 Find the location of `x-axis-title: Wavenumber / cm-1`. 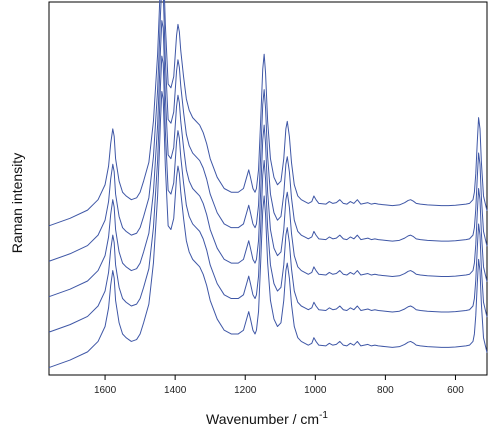

x-axis-title: Wavenumber / cm-1 is located at coordinates (267, 418).